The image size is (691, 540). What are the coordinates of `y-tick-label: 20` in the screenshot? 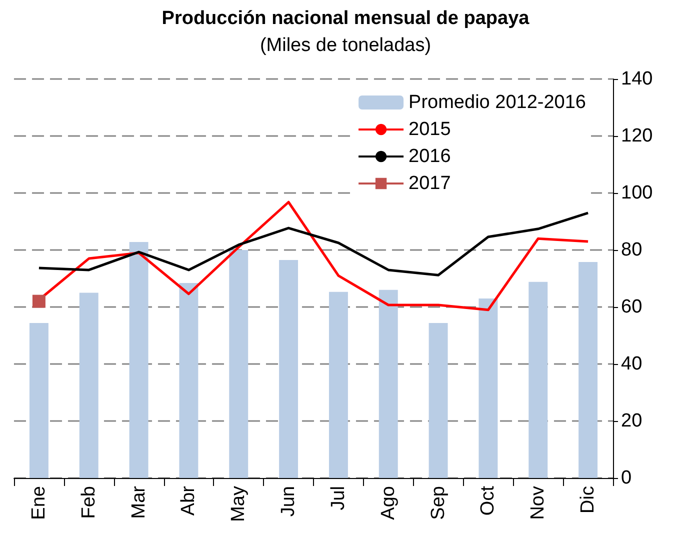 It's located at (631, 421).